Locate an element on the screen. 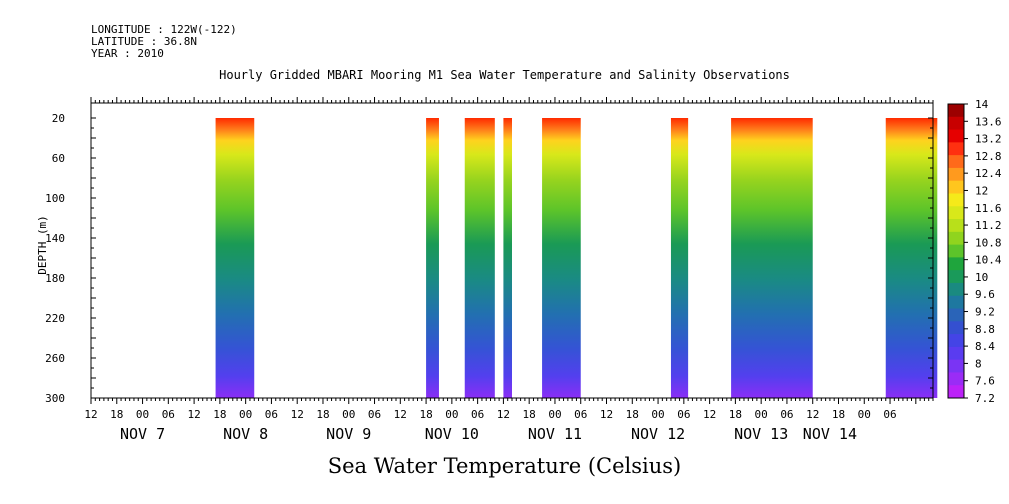 This screenshot has height=504, width=1009. year-label: YEAR : 2010 is located at coordinates (127, 53).